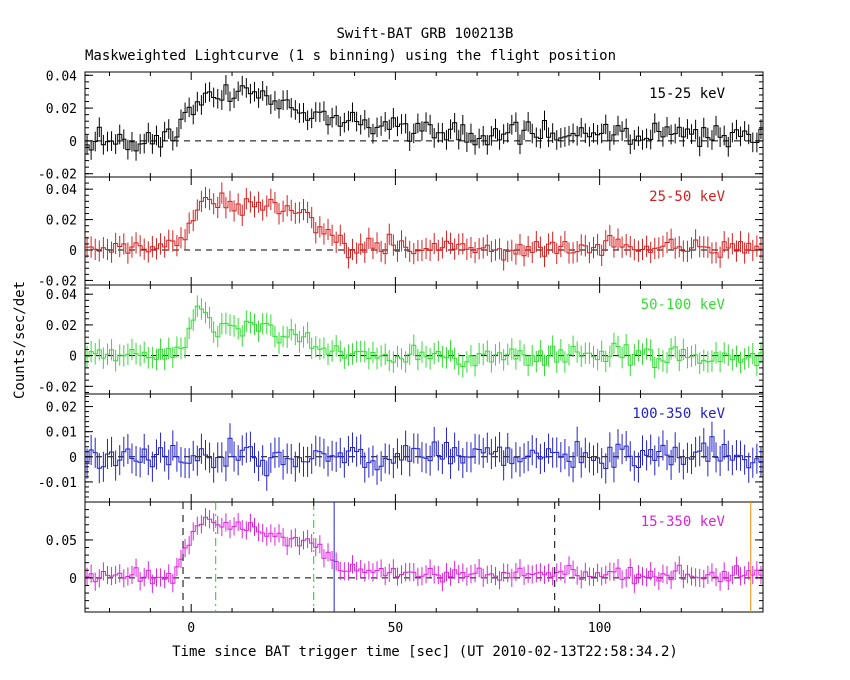  Describe the element at coordinates (191, 628) in the screenshot. I see `x-tick-label: 0` at that location.